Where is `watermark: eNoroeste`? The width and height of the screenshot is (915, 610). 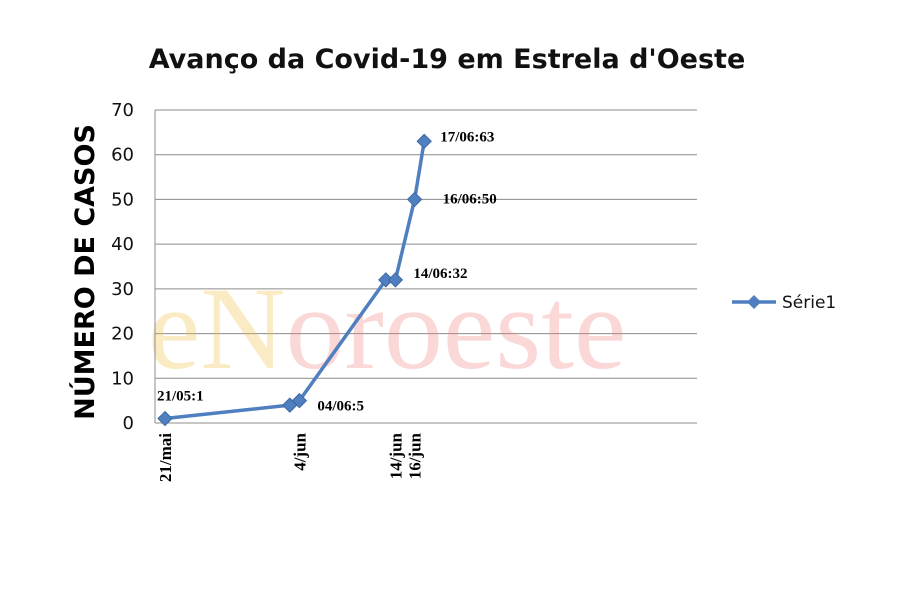
watermark: eNoroeste is located at coordinates (387, 328).